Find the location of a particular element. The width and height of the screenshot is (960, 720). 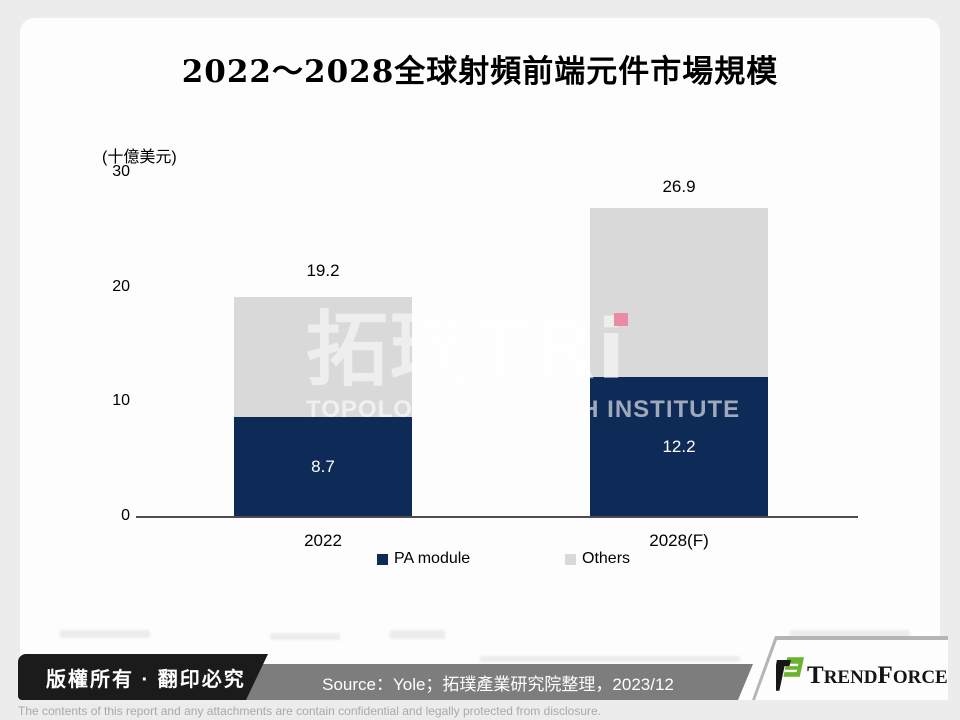

brand-panel: TRENDFORCE is located at coordinates (851, 670).